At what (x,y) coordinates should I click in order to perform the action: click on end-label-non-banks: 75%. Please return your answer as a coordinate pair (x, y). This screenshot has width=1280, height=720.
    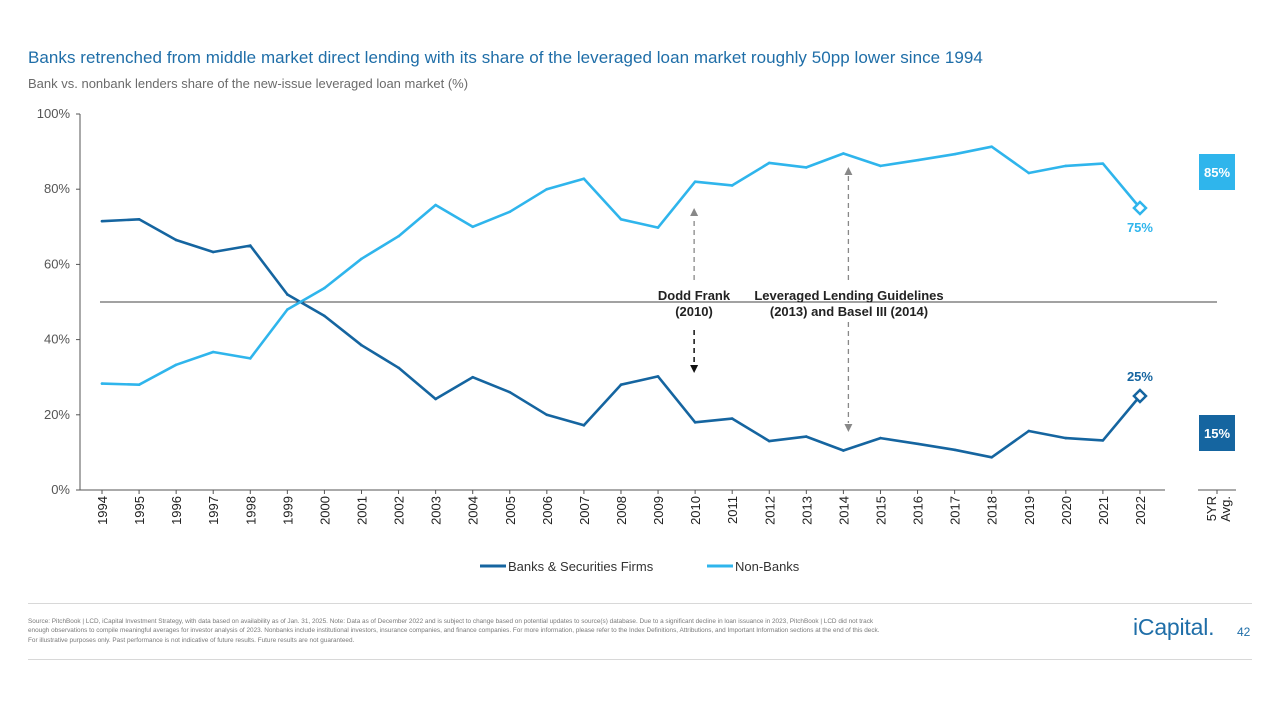
    Looking at the image, I should click on (1140, 227).